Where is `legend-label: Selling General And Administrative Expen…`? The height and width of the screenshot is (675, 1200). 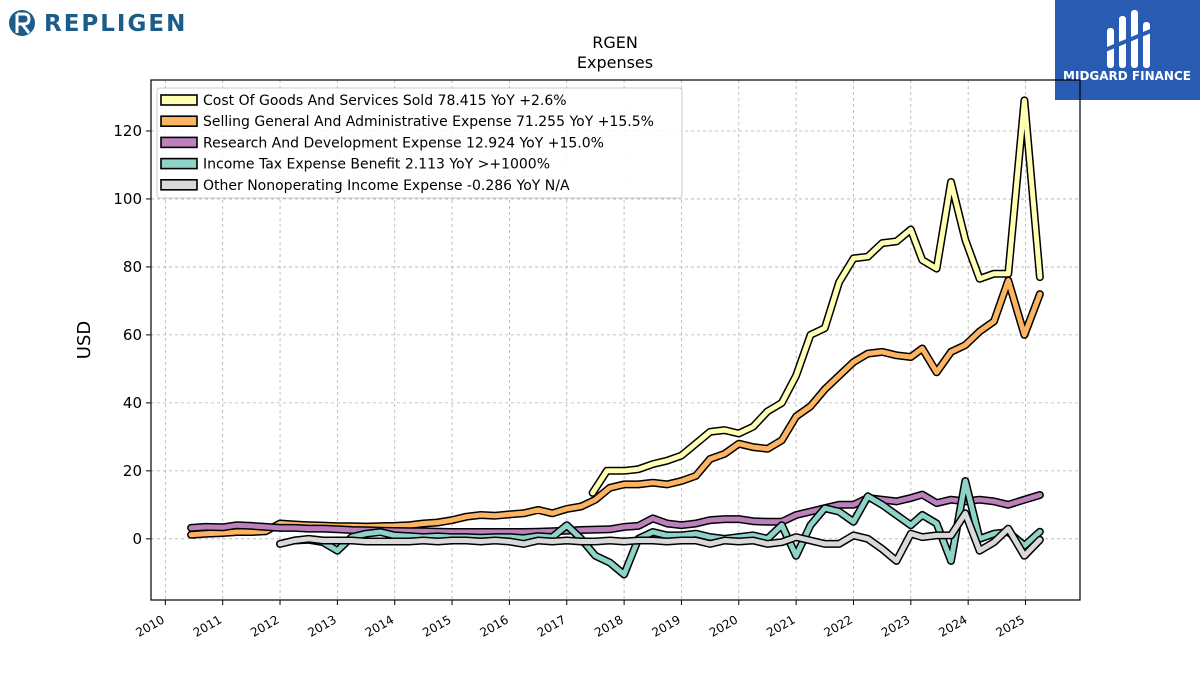
legend-label: Selling General And Administrative Expen… is located at coordinates (428, 122).